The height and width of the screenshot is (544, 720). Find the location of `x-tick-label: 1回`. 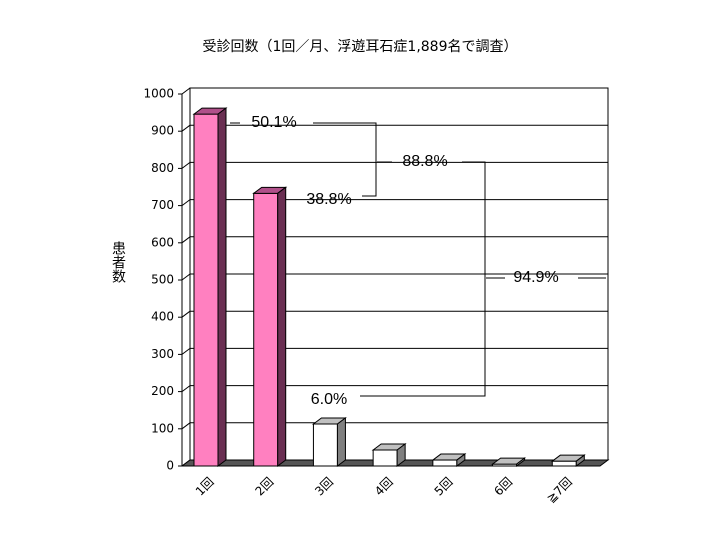

x-tick-label: 1回 is located at coordinates (205, 487).